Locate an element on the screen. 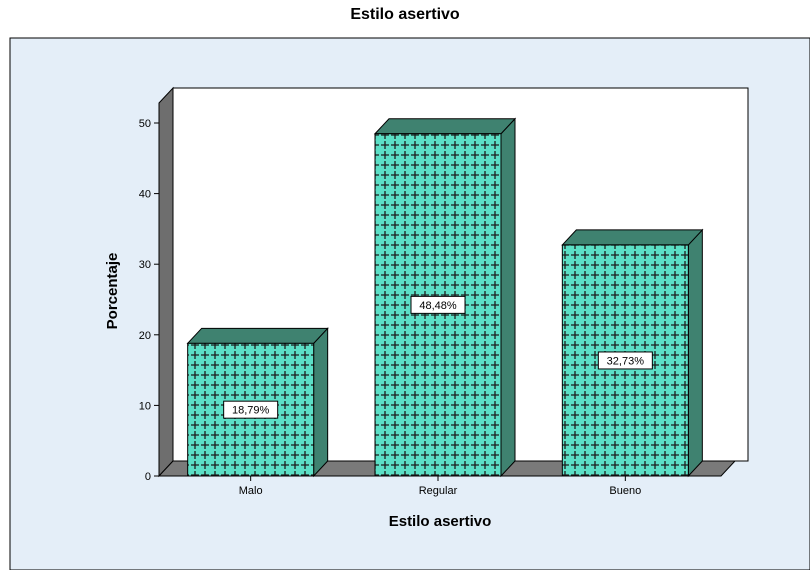 The width and height of the screenshot is (810, 570). x-tick-label: Malo is located at coordinates (251, 491).